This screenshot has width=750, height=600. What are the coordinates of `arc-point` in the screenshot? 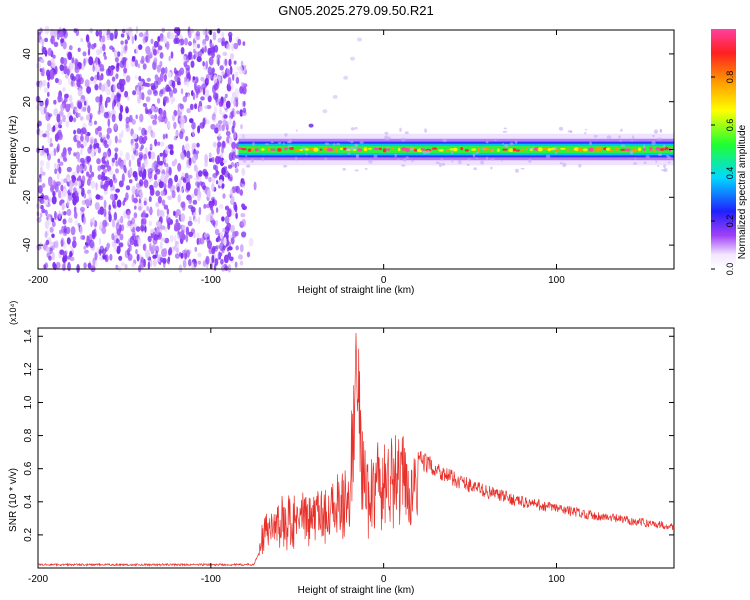 It's located at (353, 58).